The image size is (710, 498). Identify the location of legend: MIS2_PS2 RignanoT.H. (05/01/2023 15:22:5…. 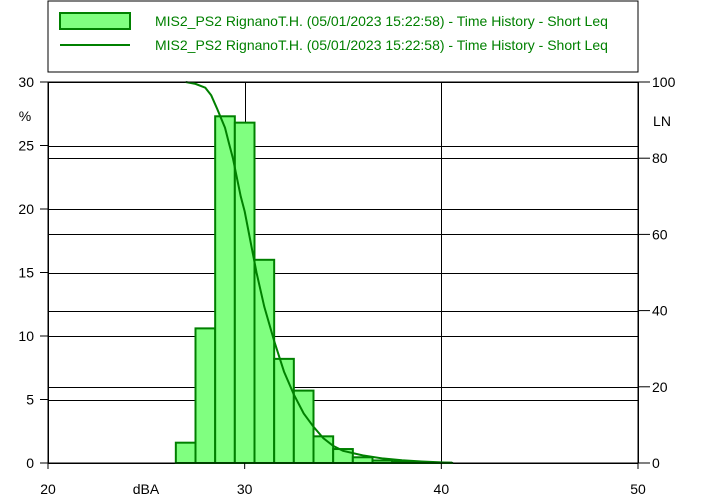
(343, 36).